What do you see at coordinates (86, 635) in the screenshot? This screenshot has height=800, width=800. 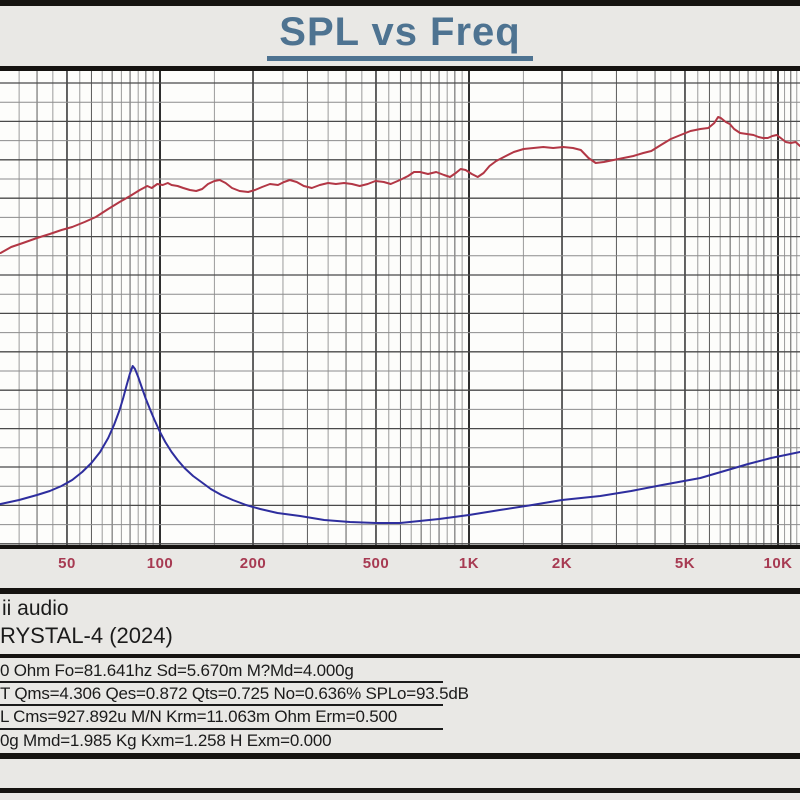 I see `model-name: RYSTAL-4 (2024)` at bounding box center [86, 635].